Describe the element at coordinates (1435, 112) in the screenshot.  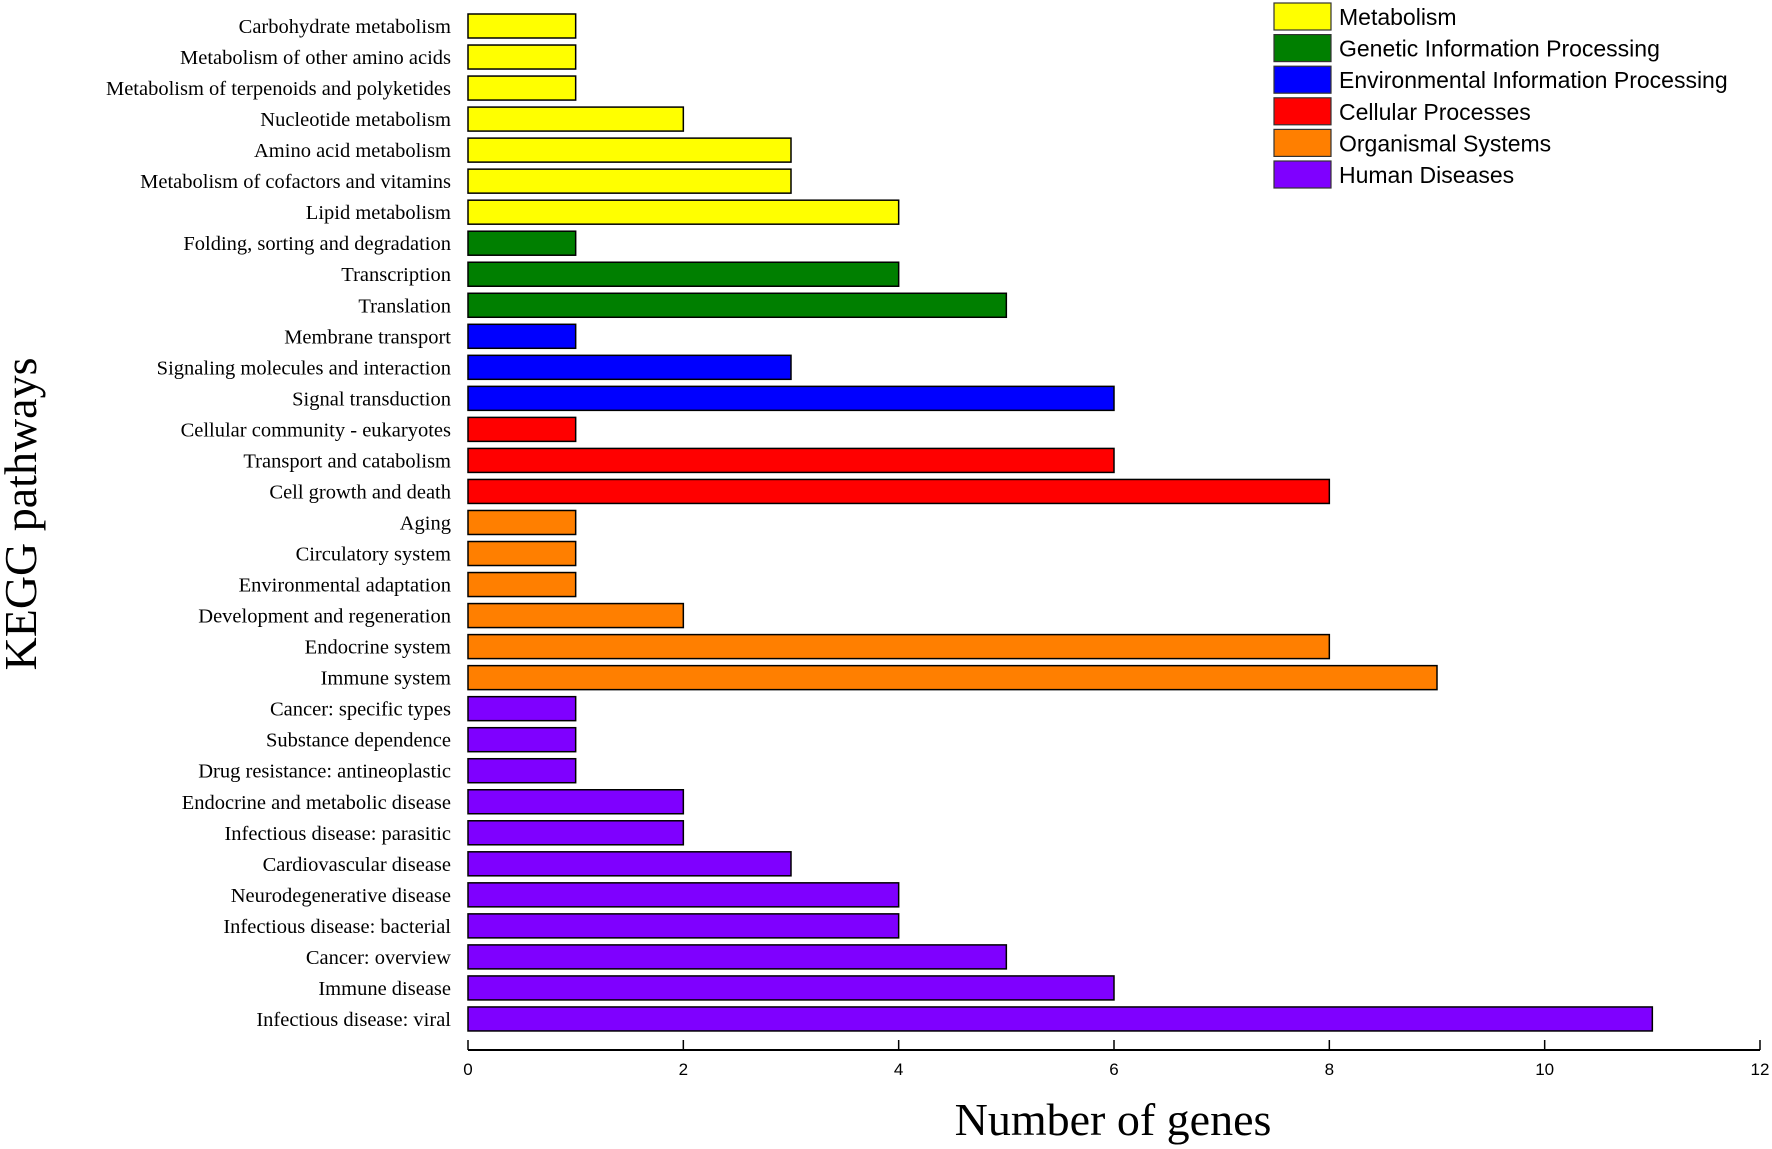
I see `legend-label: Cellular Processes` at that location.